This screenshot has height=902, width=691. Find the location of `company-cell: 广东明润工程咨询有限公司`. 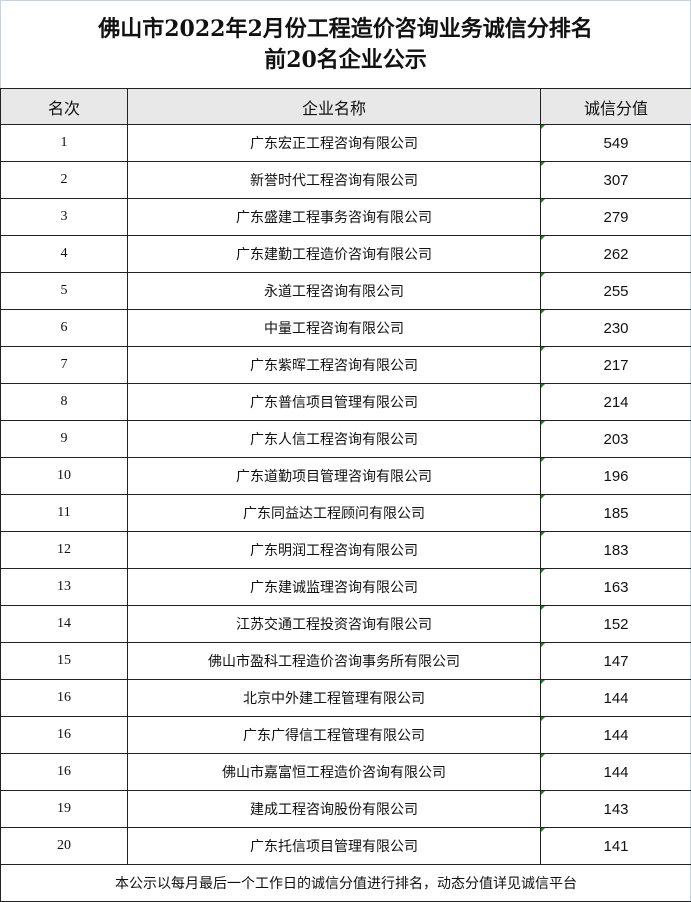

company-cell: 广东明润工程咨询有限公司 is located at coordinates (334, 550).